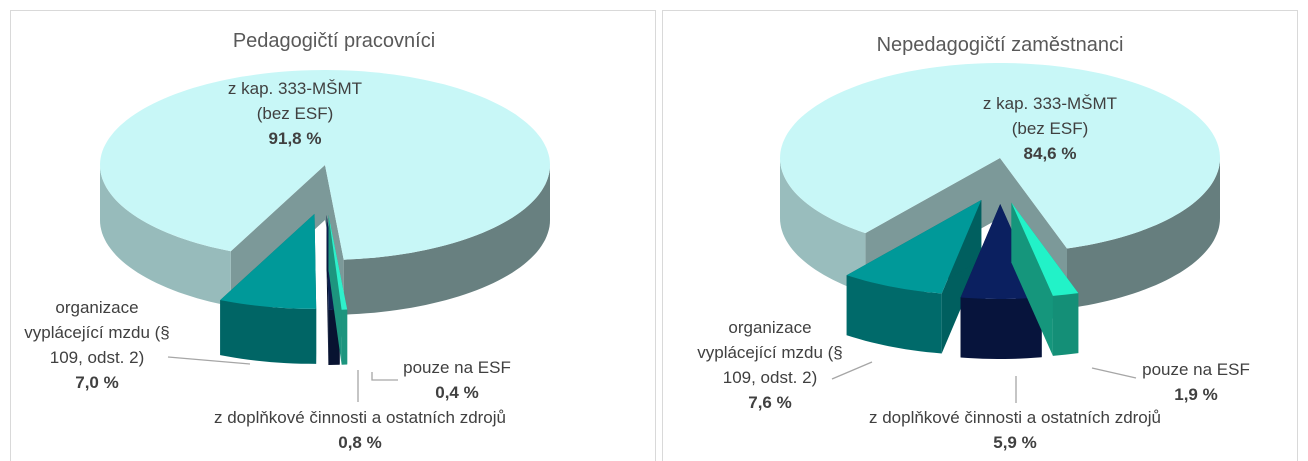 Image resolution: width=1308 pixels, height=461 pixels. I want to click on value-label: 0,8 %, so click(360, 442).